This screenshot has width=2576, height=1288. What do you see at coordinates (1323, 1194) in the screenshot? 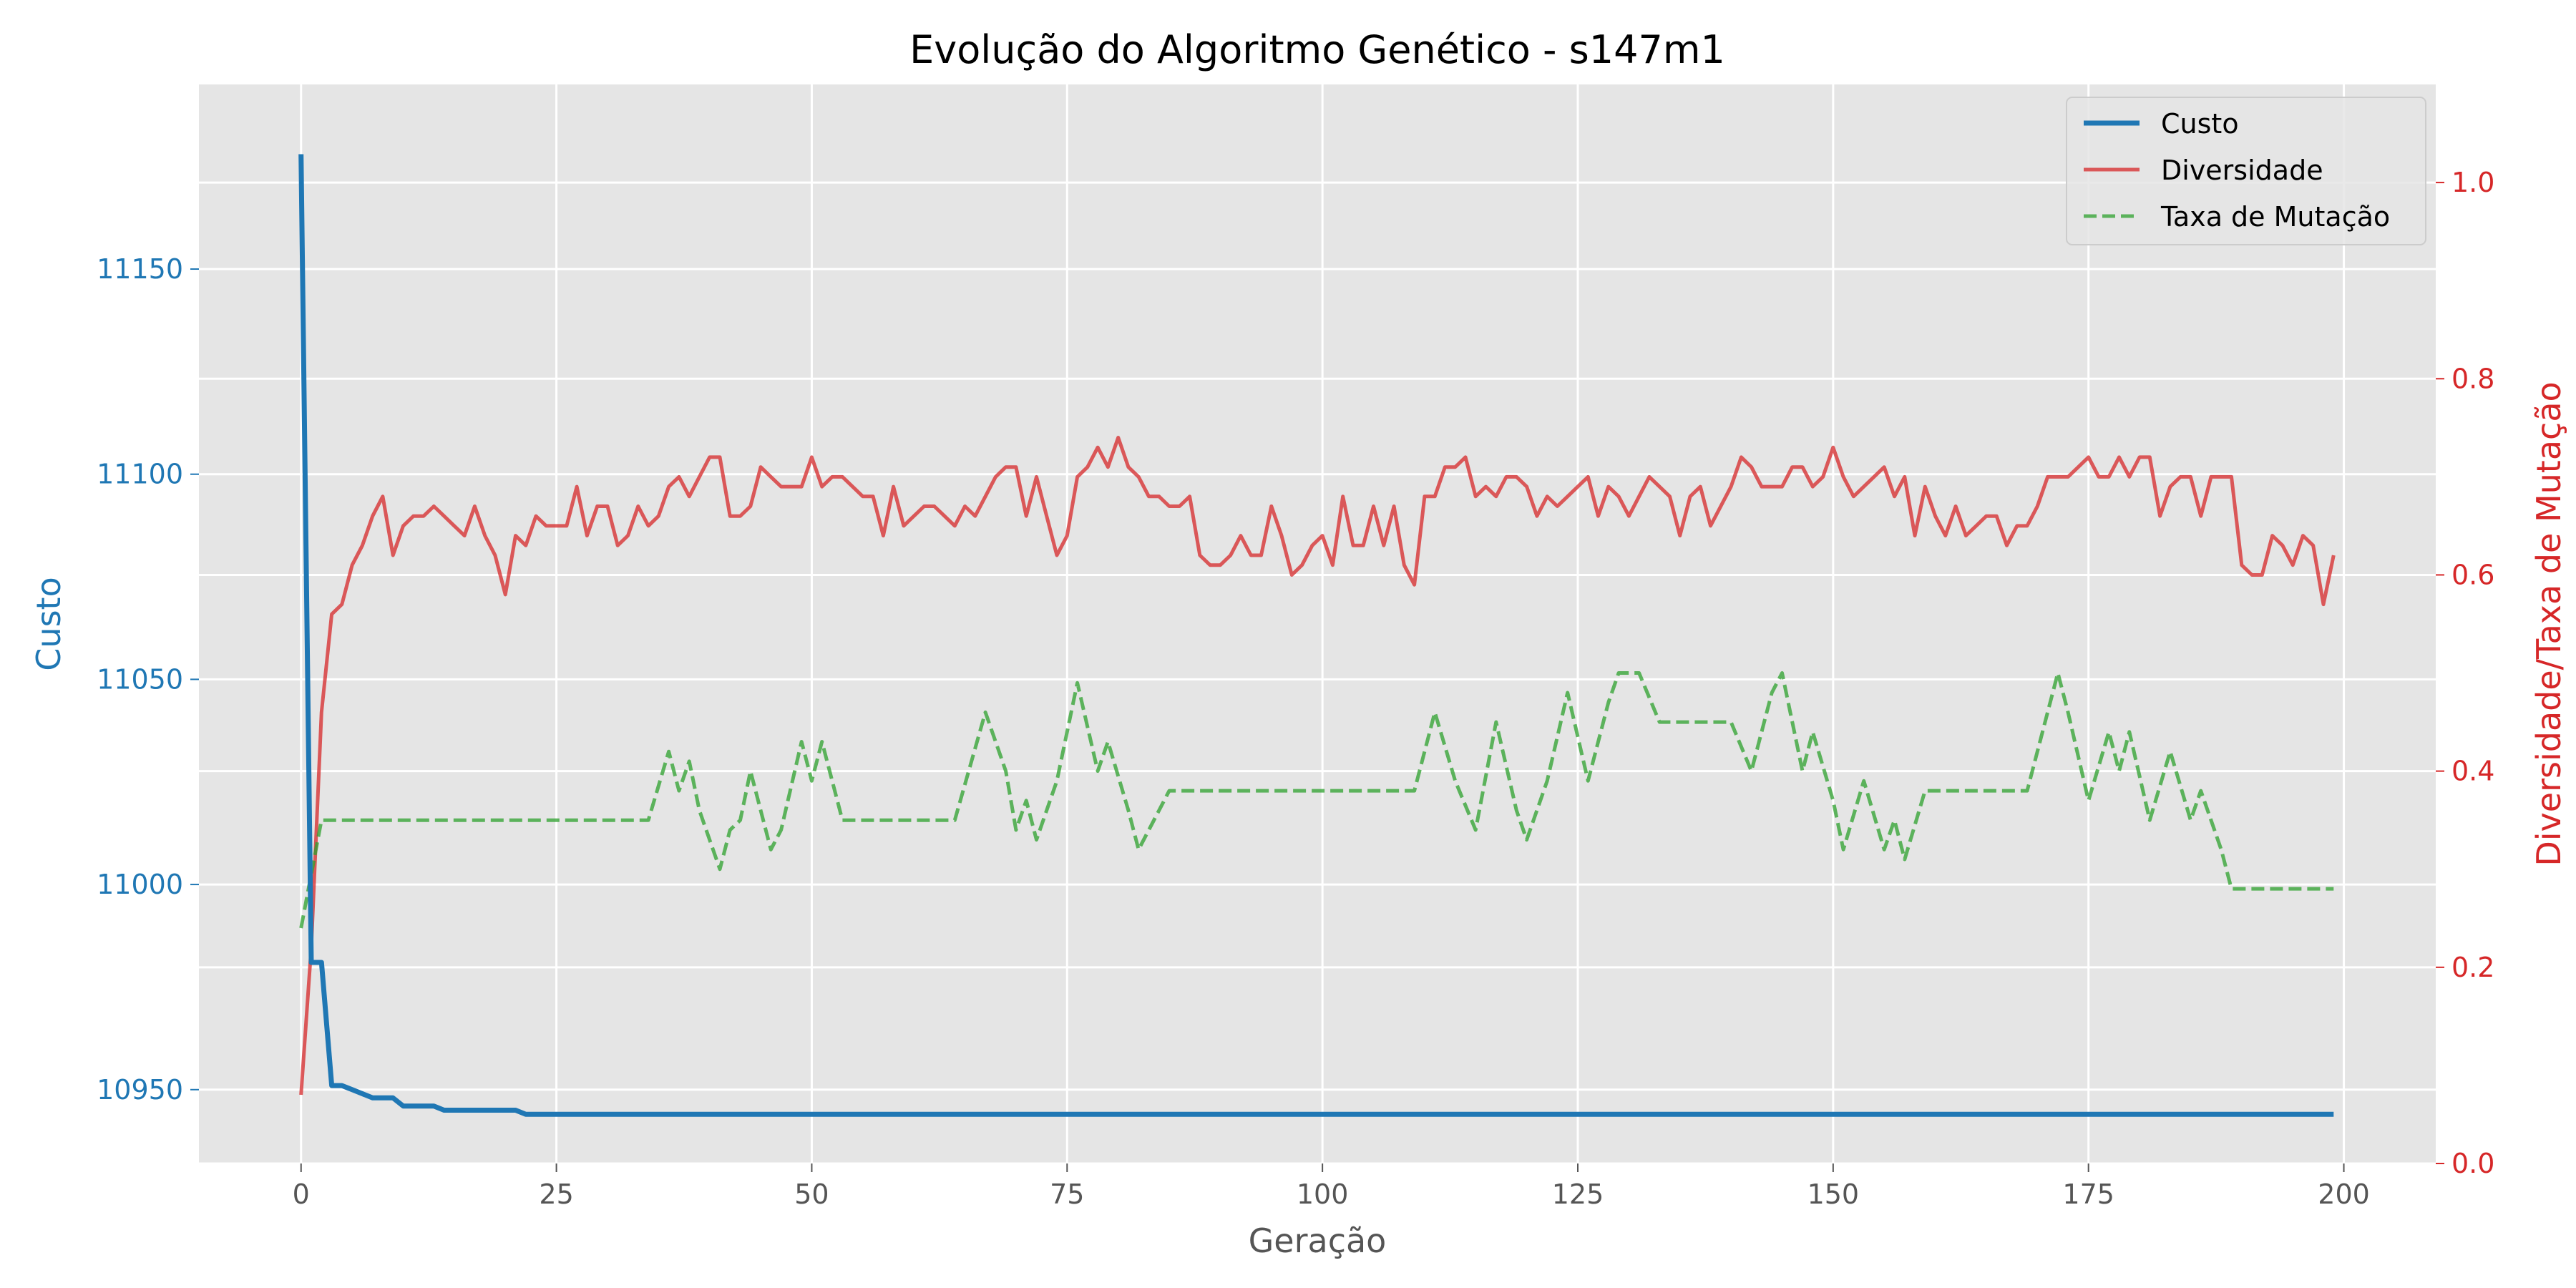
I see `x-tick-label: 100` at bounding box center [1323, 1194].